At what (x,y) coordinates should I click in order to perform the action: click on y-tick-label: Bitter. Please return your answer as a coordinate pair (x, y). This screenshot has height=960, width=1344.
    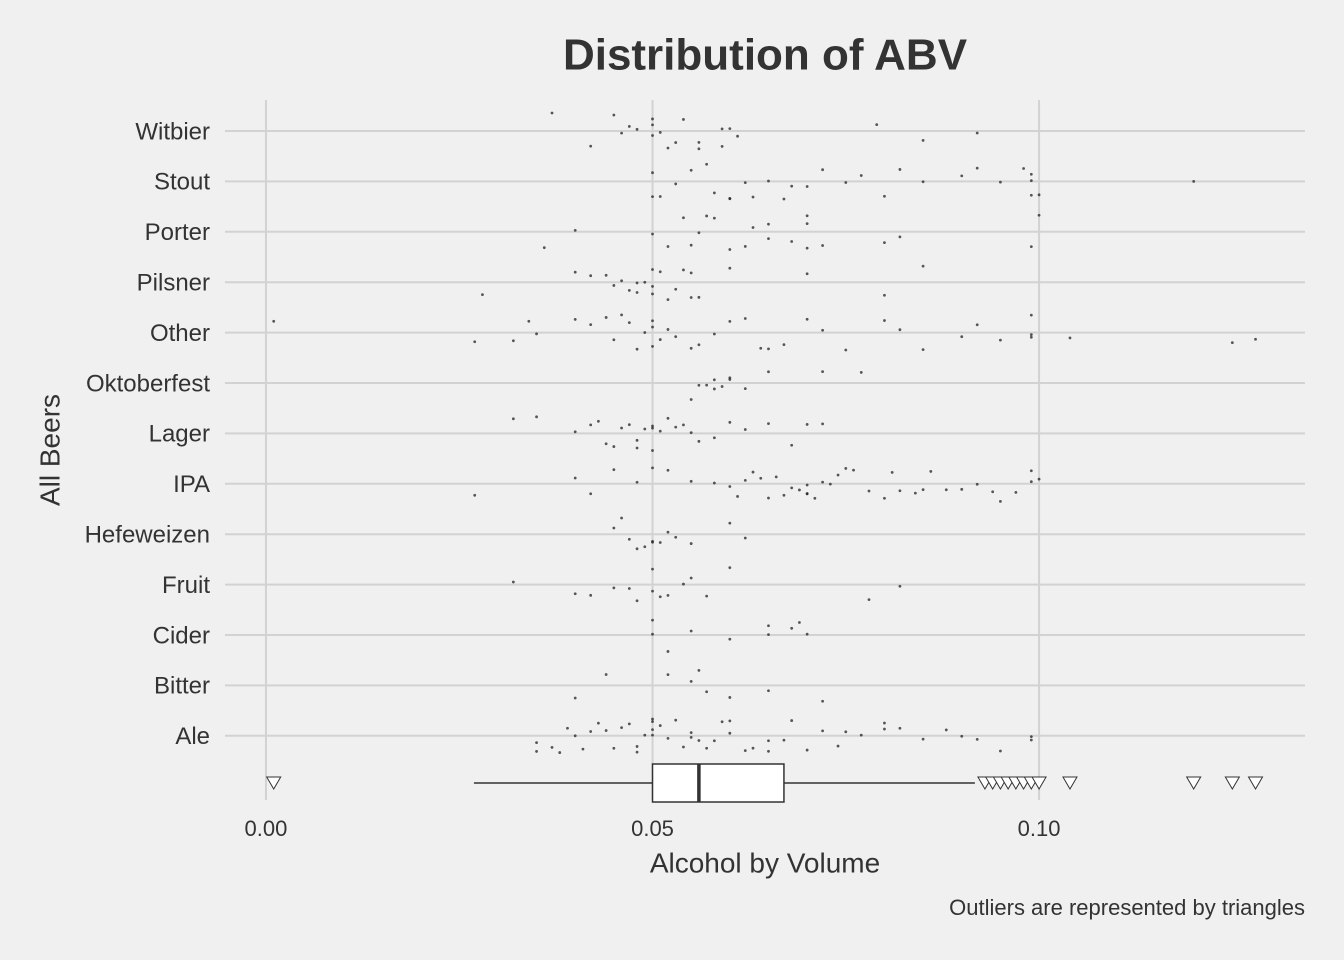
    Looking at the image, I should click on (182, 686).